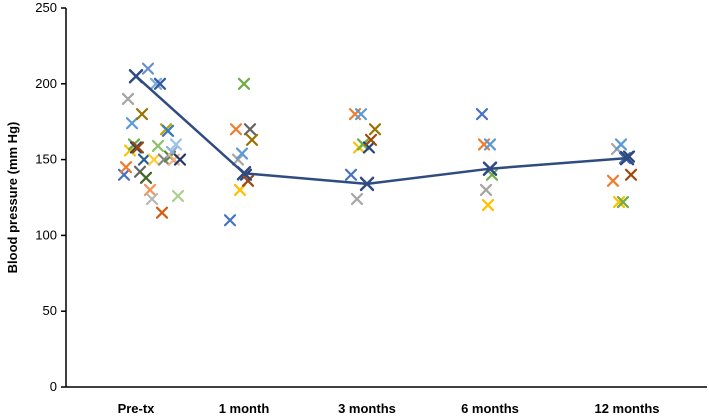 Image resolution: width=709 pixels, height=416 pixels. I want to click on y-tick-label: 50, so click(50, 310).